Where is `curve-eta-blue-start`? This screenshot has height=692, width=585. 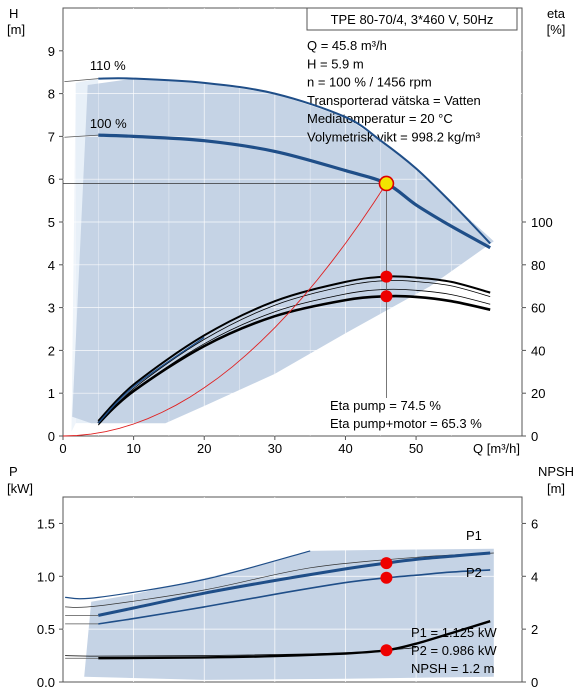
curve-eta-blue-start is located at coordinates (151, 380).